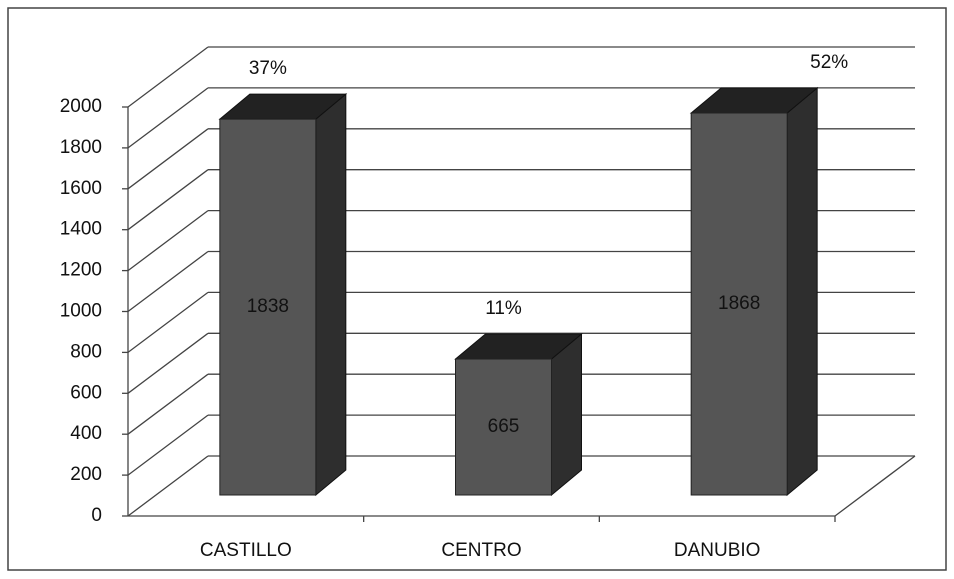 Image resolution: width=954 pixels, height=579 pixels. Describe the element at coordinates (246, 550) in the screenshot. I see `x-tick-label: CASTILLO` at that location.